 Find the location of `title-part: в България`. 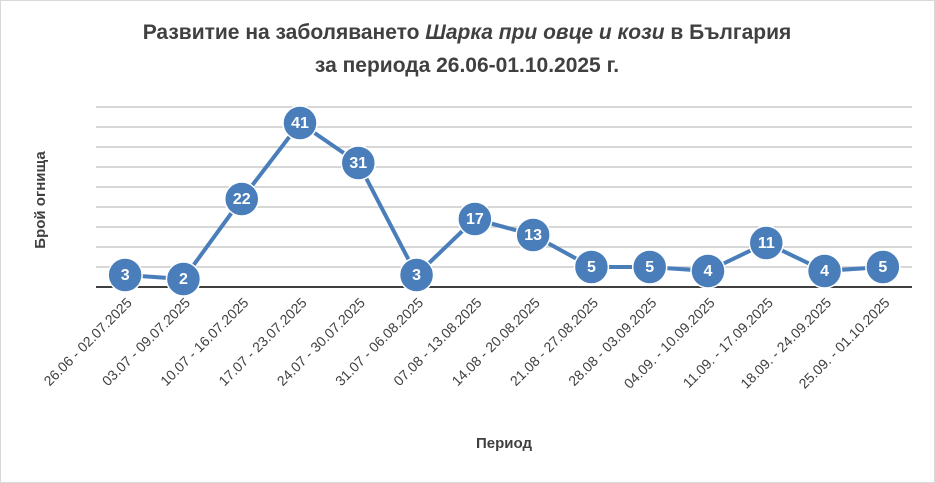

title-part: в България is located at coordinates (728, 32).